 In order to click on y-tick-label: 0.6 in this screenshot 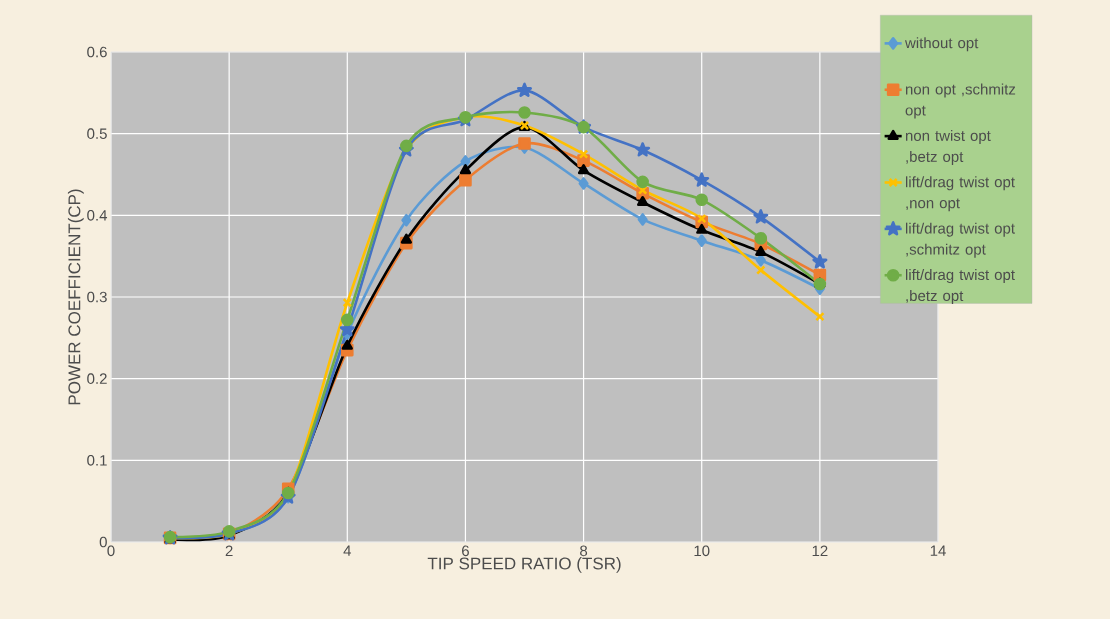, I will do `click(97, 52)`.